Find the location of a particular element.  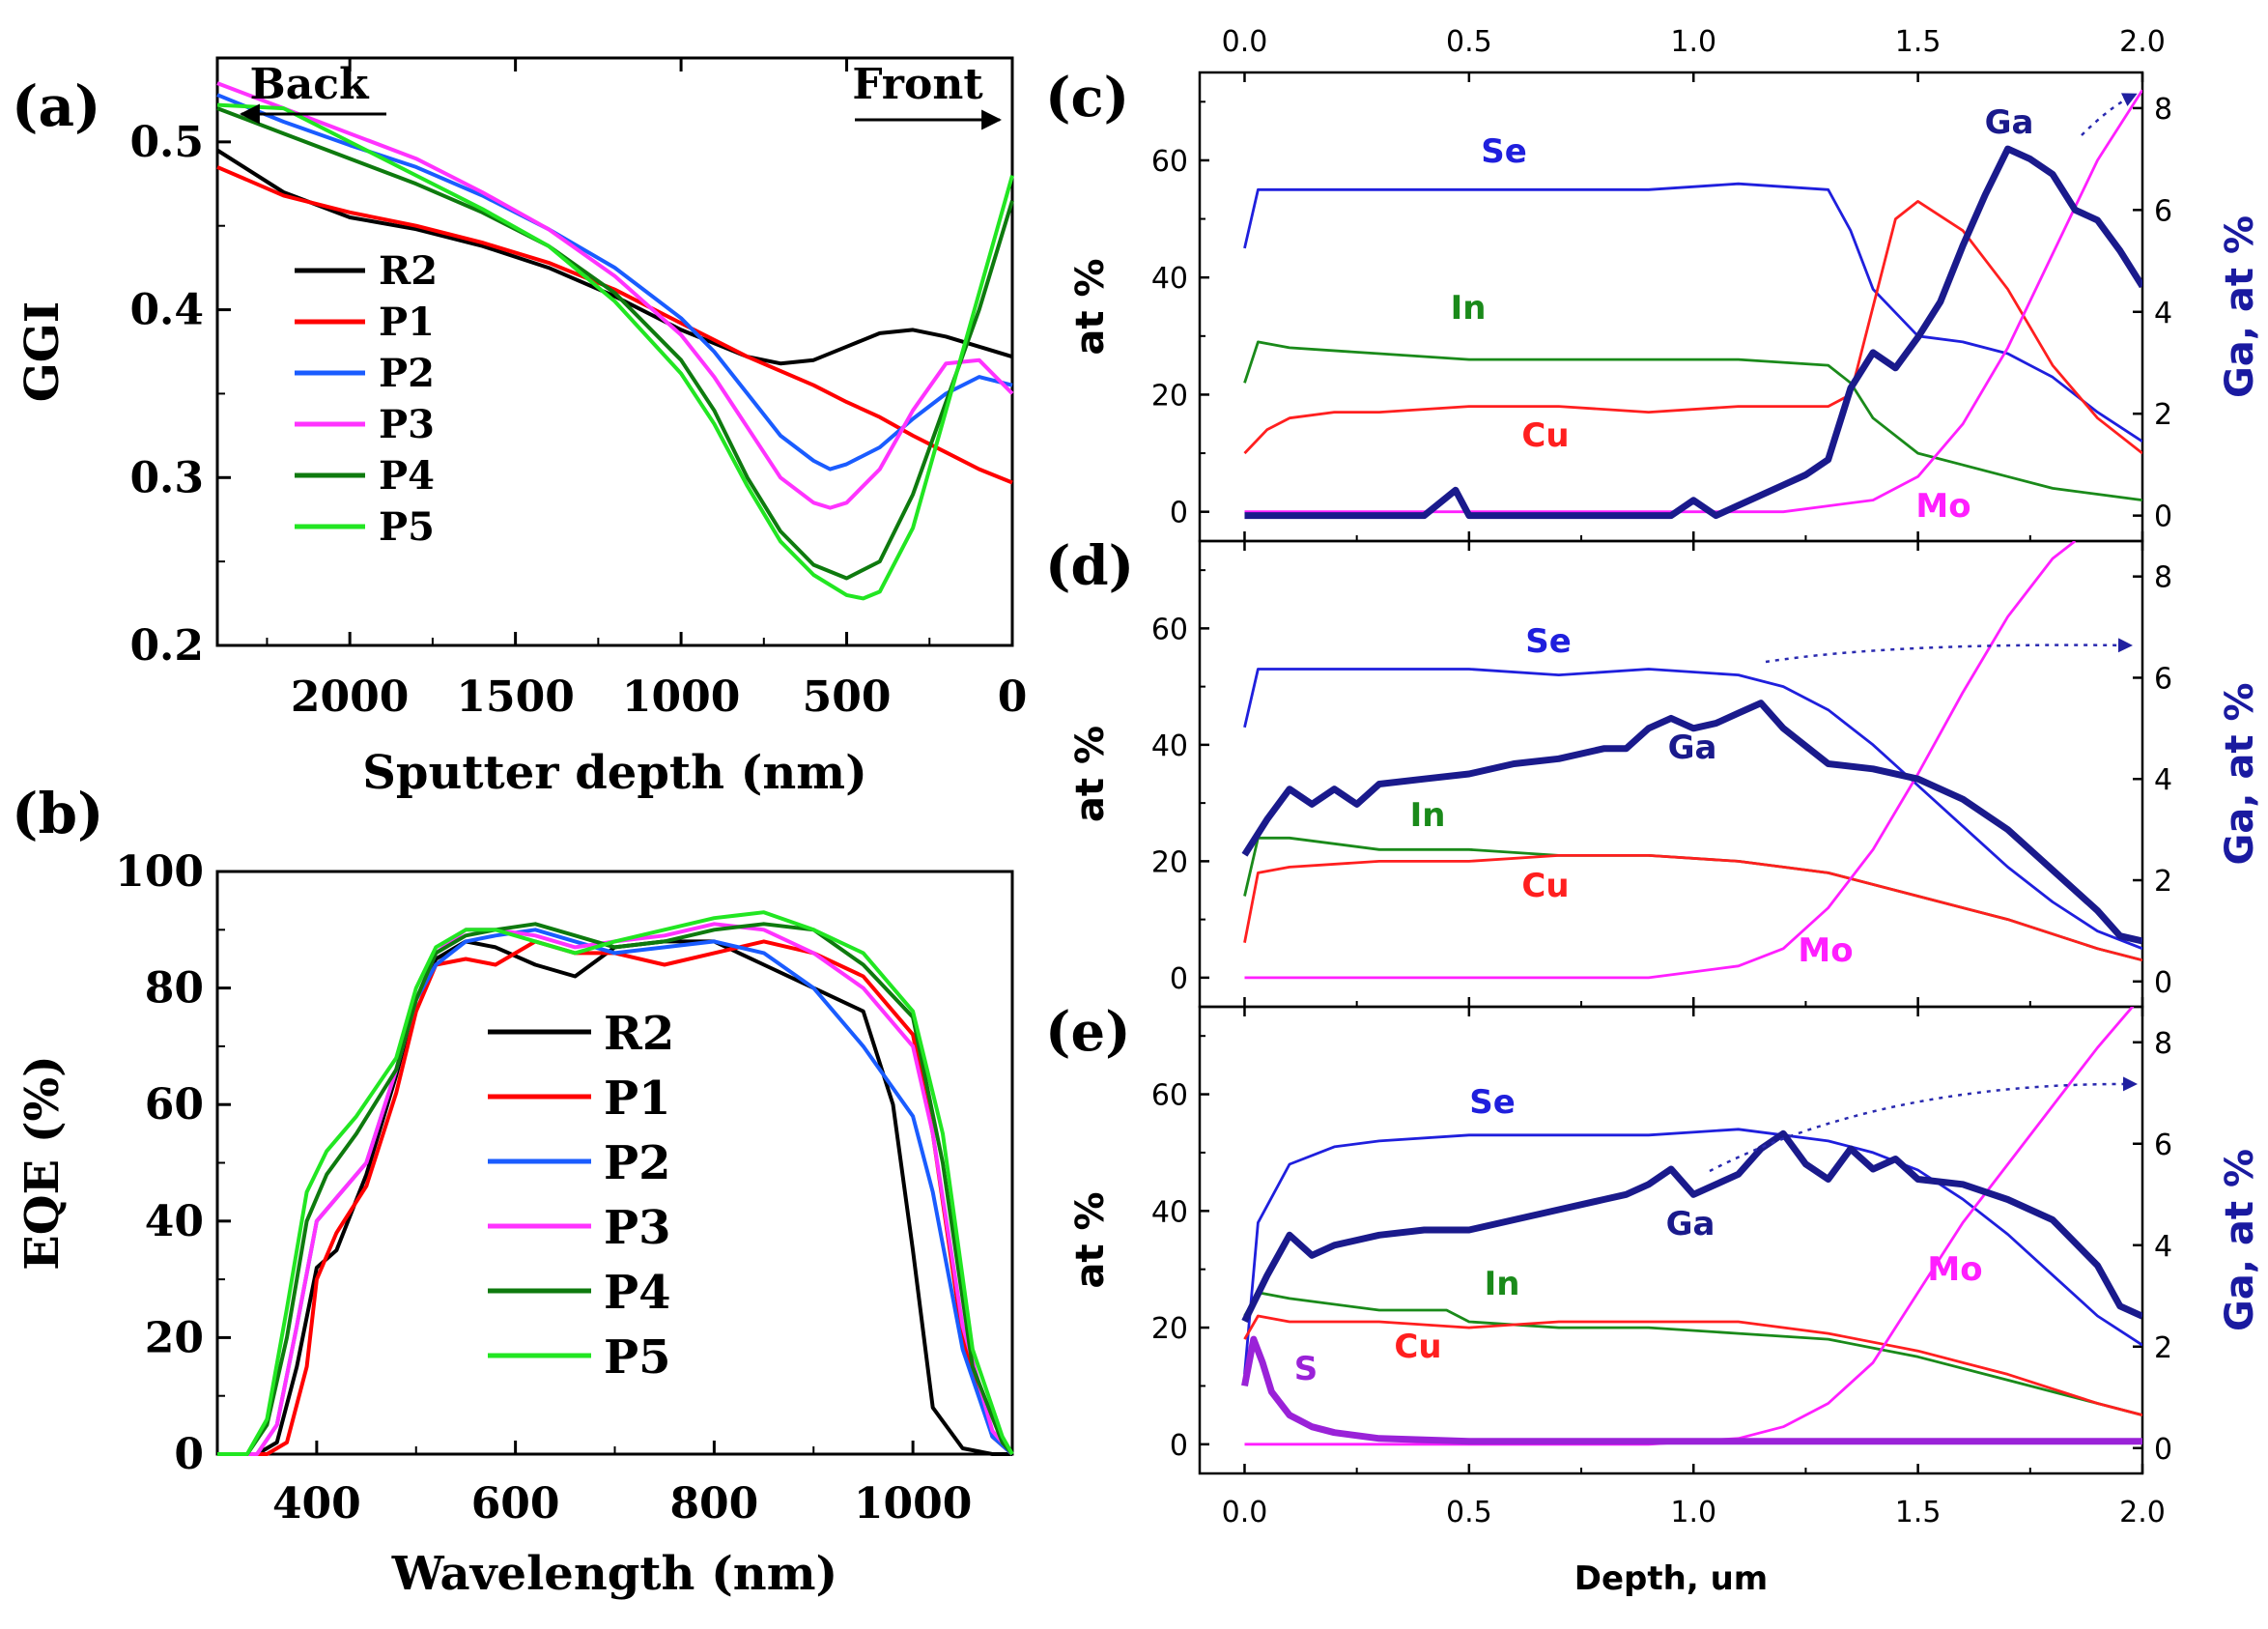

y-tick-label: 100 is located at coordinates (159, 872).